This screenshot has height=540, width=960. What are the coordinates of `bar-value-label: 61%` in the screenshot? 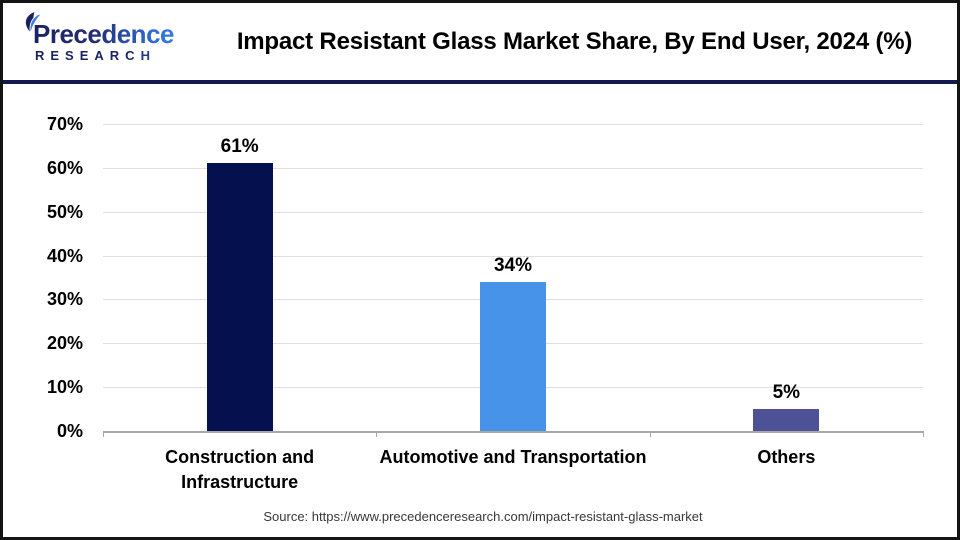 It's located at (239, 147).